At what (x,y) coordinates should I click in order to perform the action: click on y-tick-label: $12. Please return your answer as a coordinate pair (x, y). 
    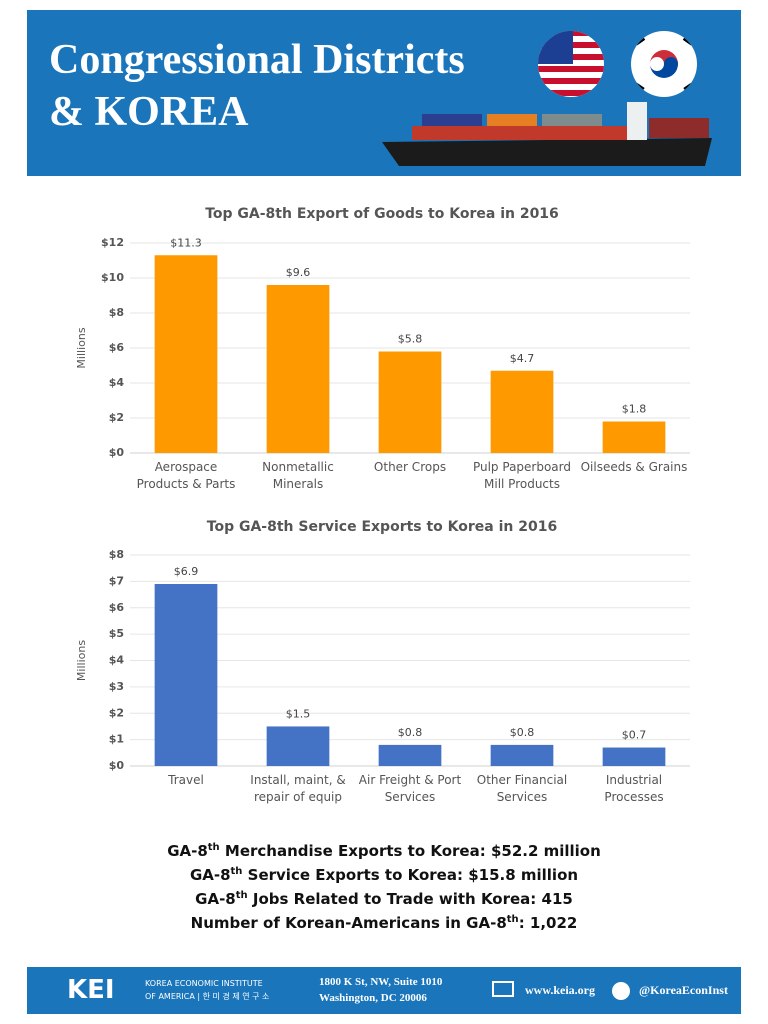
    Looking at the image, I should click on (112, 242).